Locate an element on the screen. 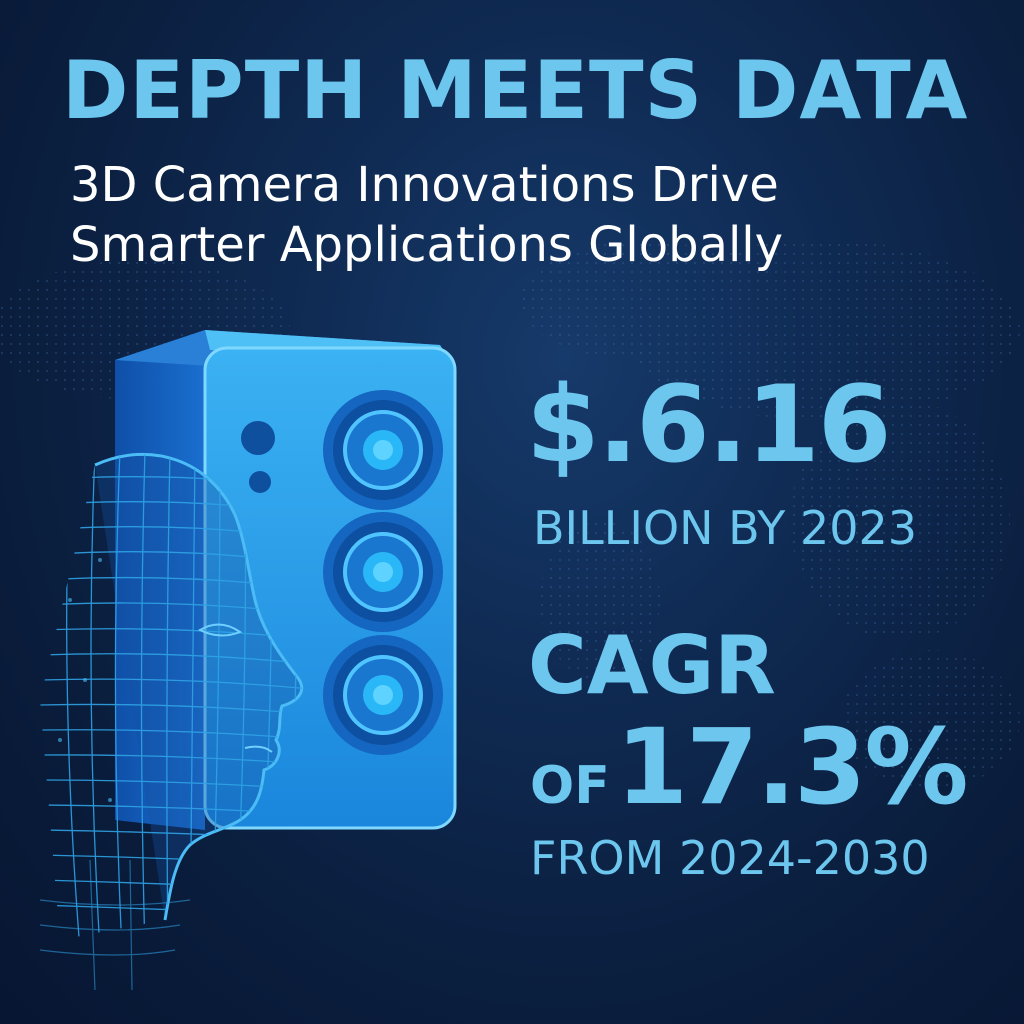 The height and width of the screenshot is (1024, 1024). cagr-prefix: OF is located at coordinates (570, 786).